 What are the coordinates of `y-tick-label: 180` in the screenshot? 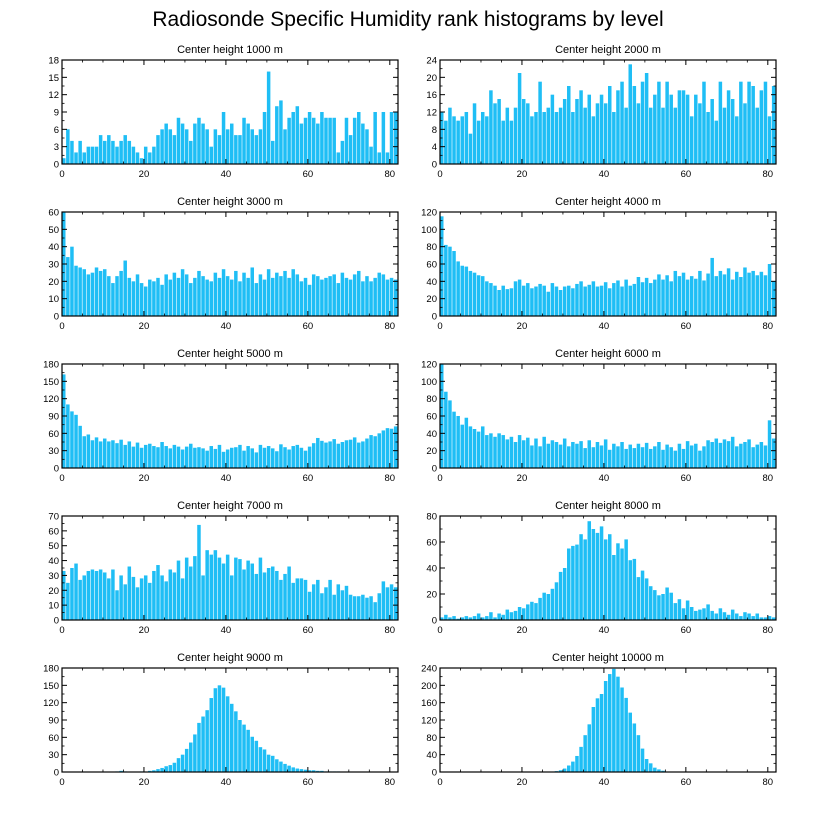 It's located at (51, 669).